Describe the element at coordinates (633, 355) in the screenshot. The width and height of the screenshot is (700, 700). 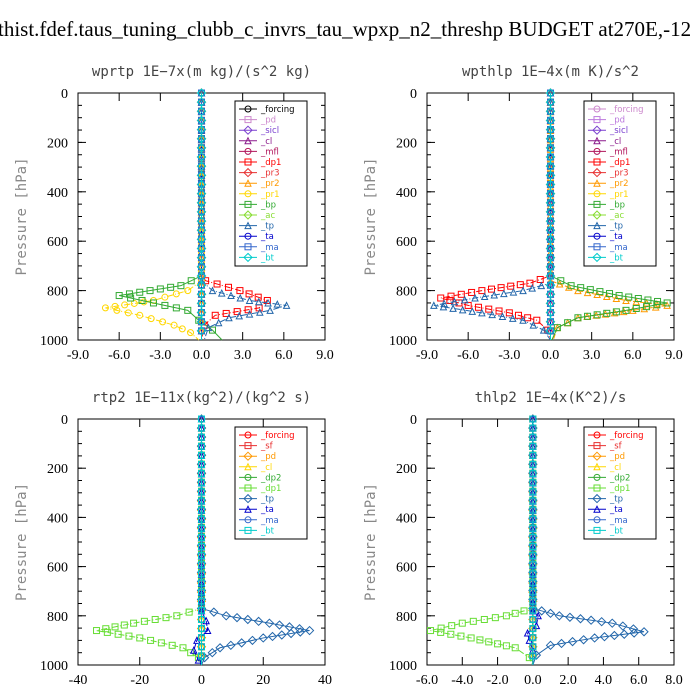
I see `x-tick-label: 6.0` at that location.